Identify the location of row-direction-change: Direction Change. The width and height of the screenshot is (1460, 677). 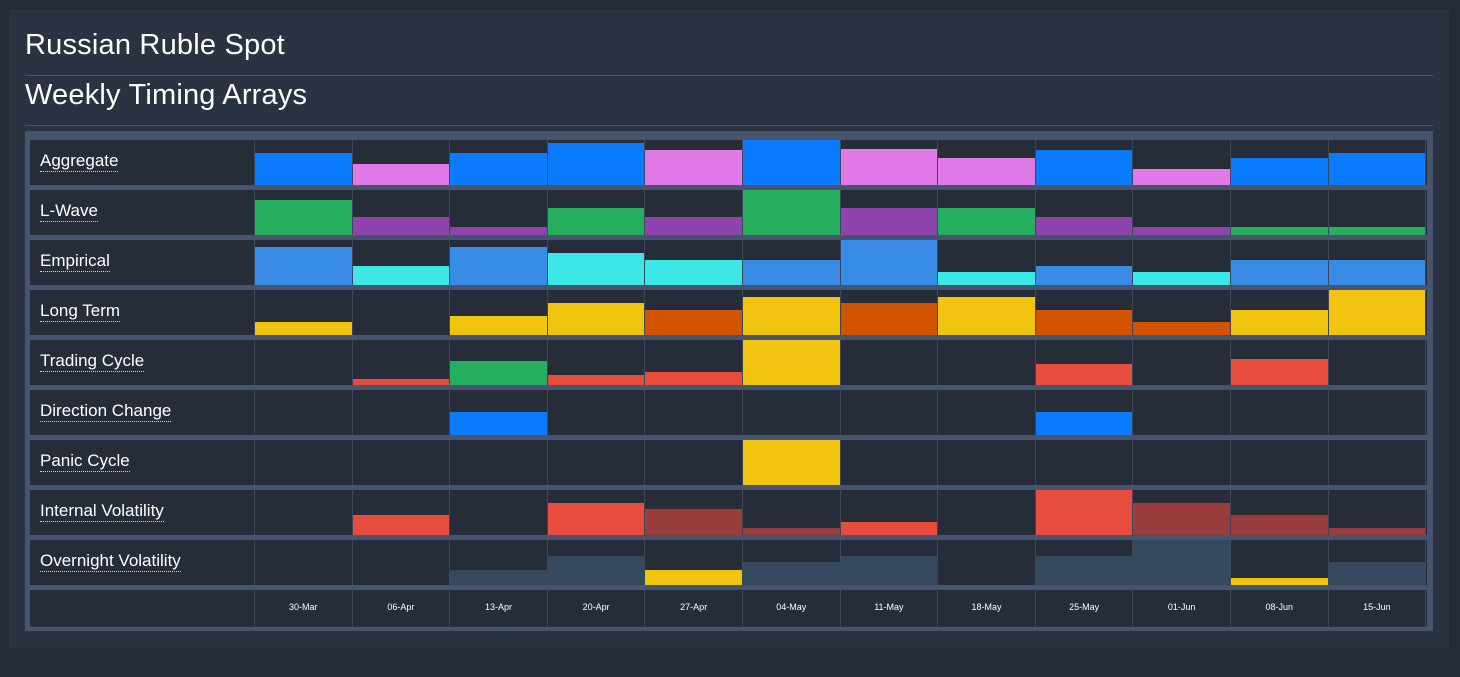
(728, 412).